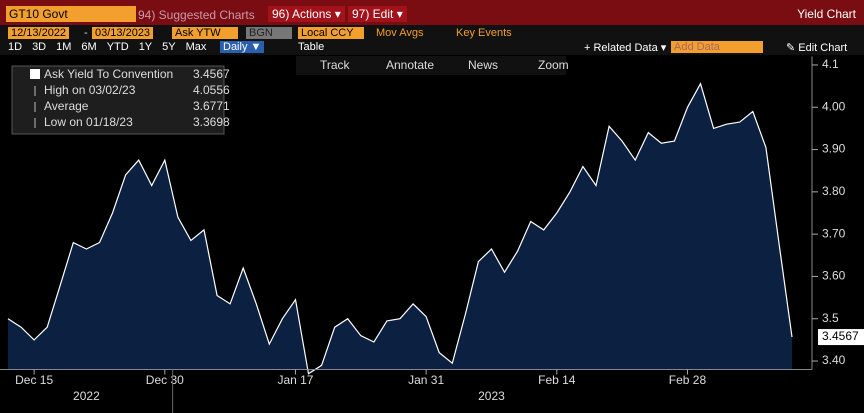 This screenshot has width=864, height=413. Describe the element at coordinates (205, 33) in the screenshot. I see `field-select: Ask YTW` at that location.